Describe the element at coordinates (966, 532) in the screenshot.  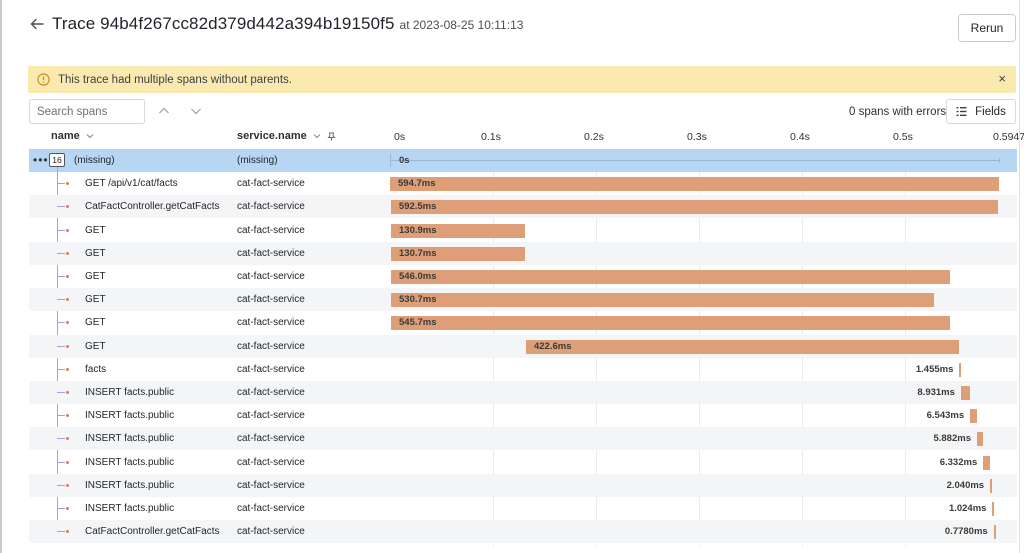
I see `bar-duration-label: 0.7780ms` at that location.